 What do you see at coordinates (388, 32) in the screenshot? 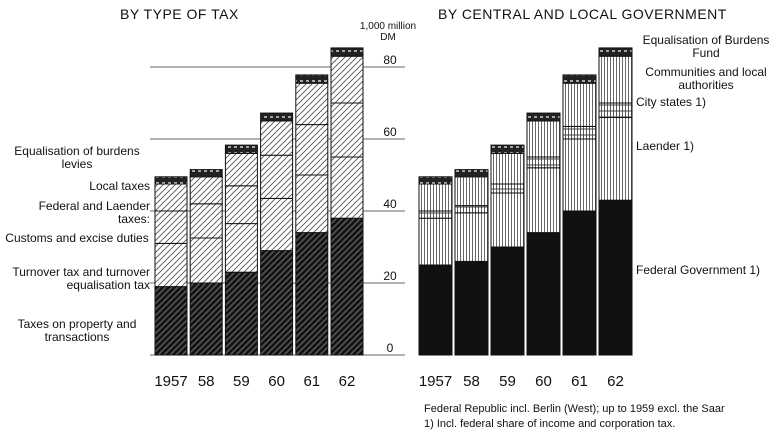
I see `unit-label: 1,000 million DM` at bounding box center [388, 32].